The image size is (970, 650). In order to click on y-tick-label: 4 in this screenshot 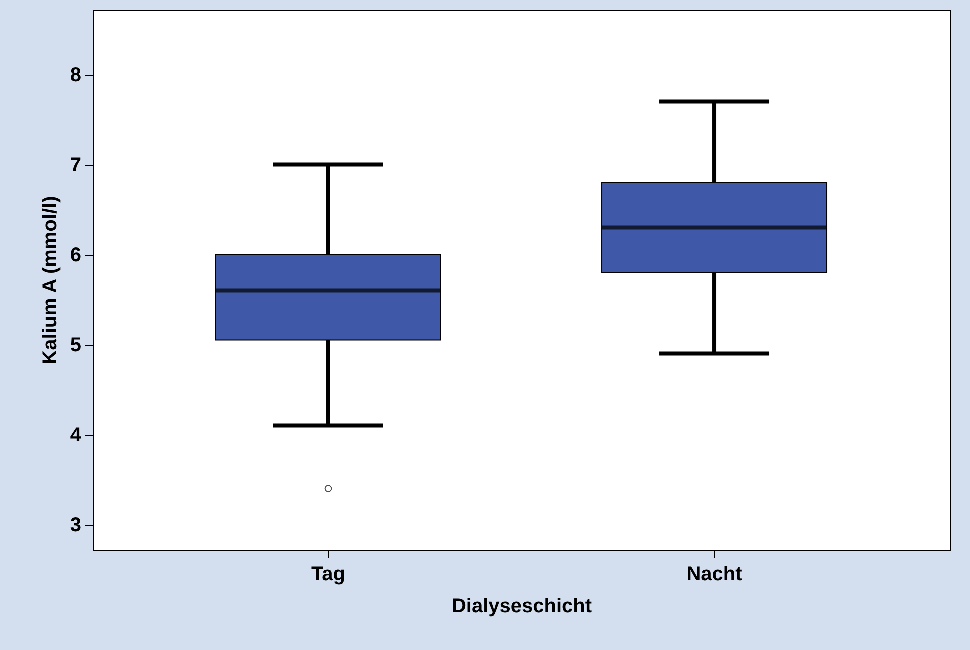, I will do `click(76, 435)`.